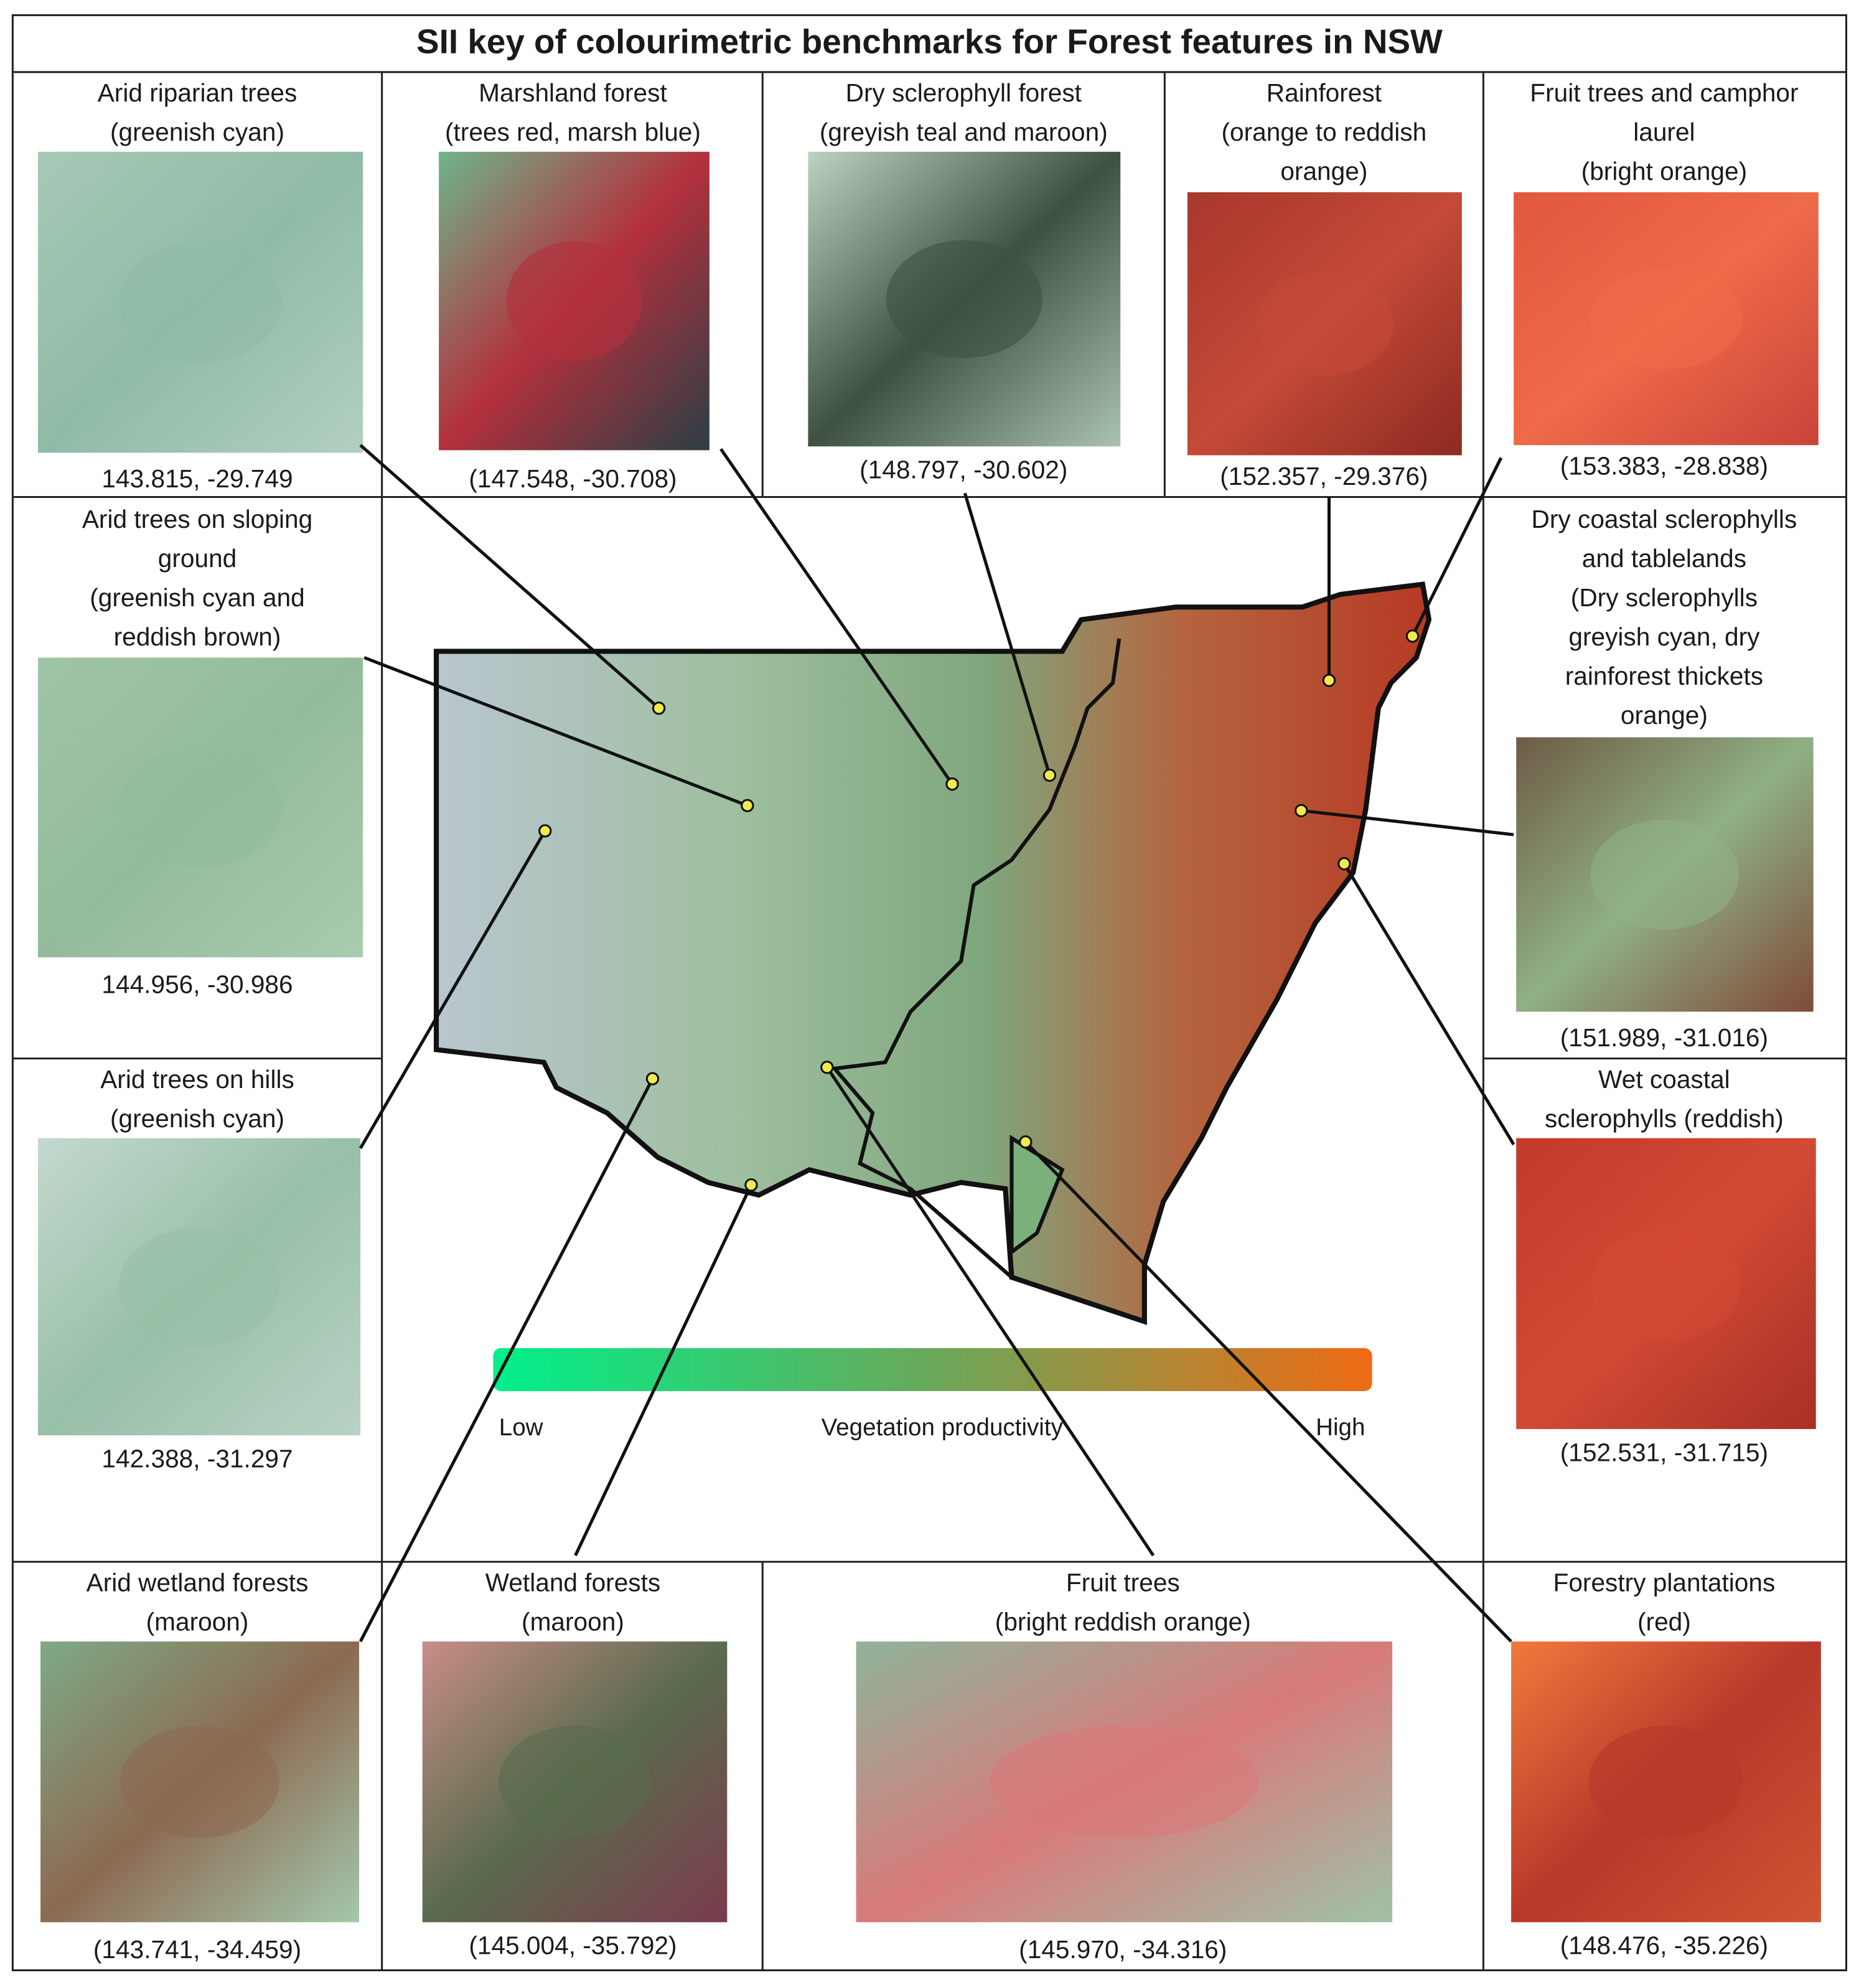 The height and width of the screenshot is (1988, 1864). I want to click on panel-label: Arid wetland forests, so click(198, 1582).